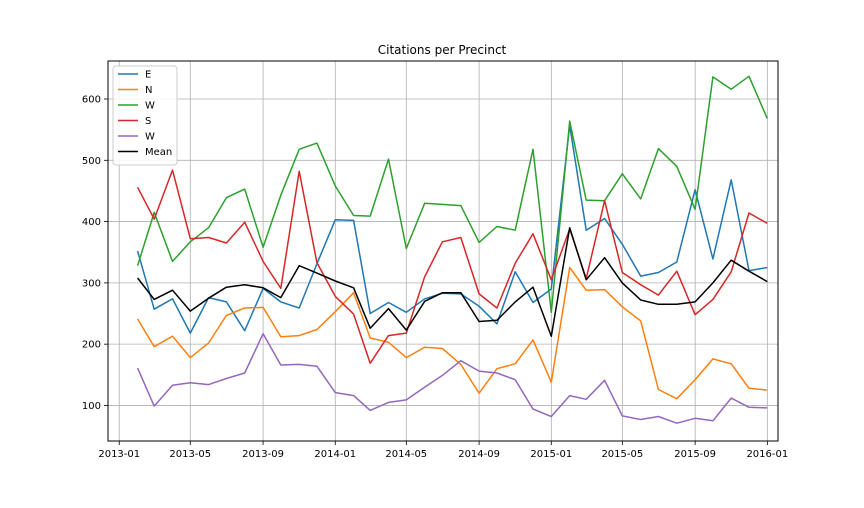  I want to click on x-tick-label: 2013-05, so click(190, 454).